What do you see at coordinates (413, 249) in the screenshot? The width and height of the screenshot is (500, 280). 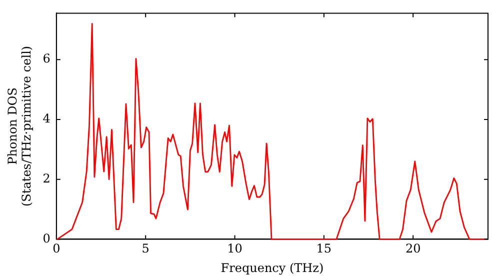 I see `x-tick-label: 20` at bounding box center [413, 249].